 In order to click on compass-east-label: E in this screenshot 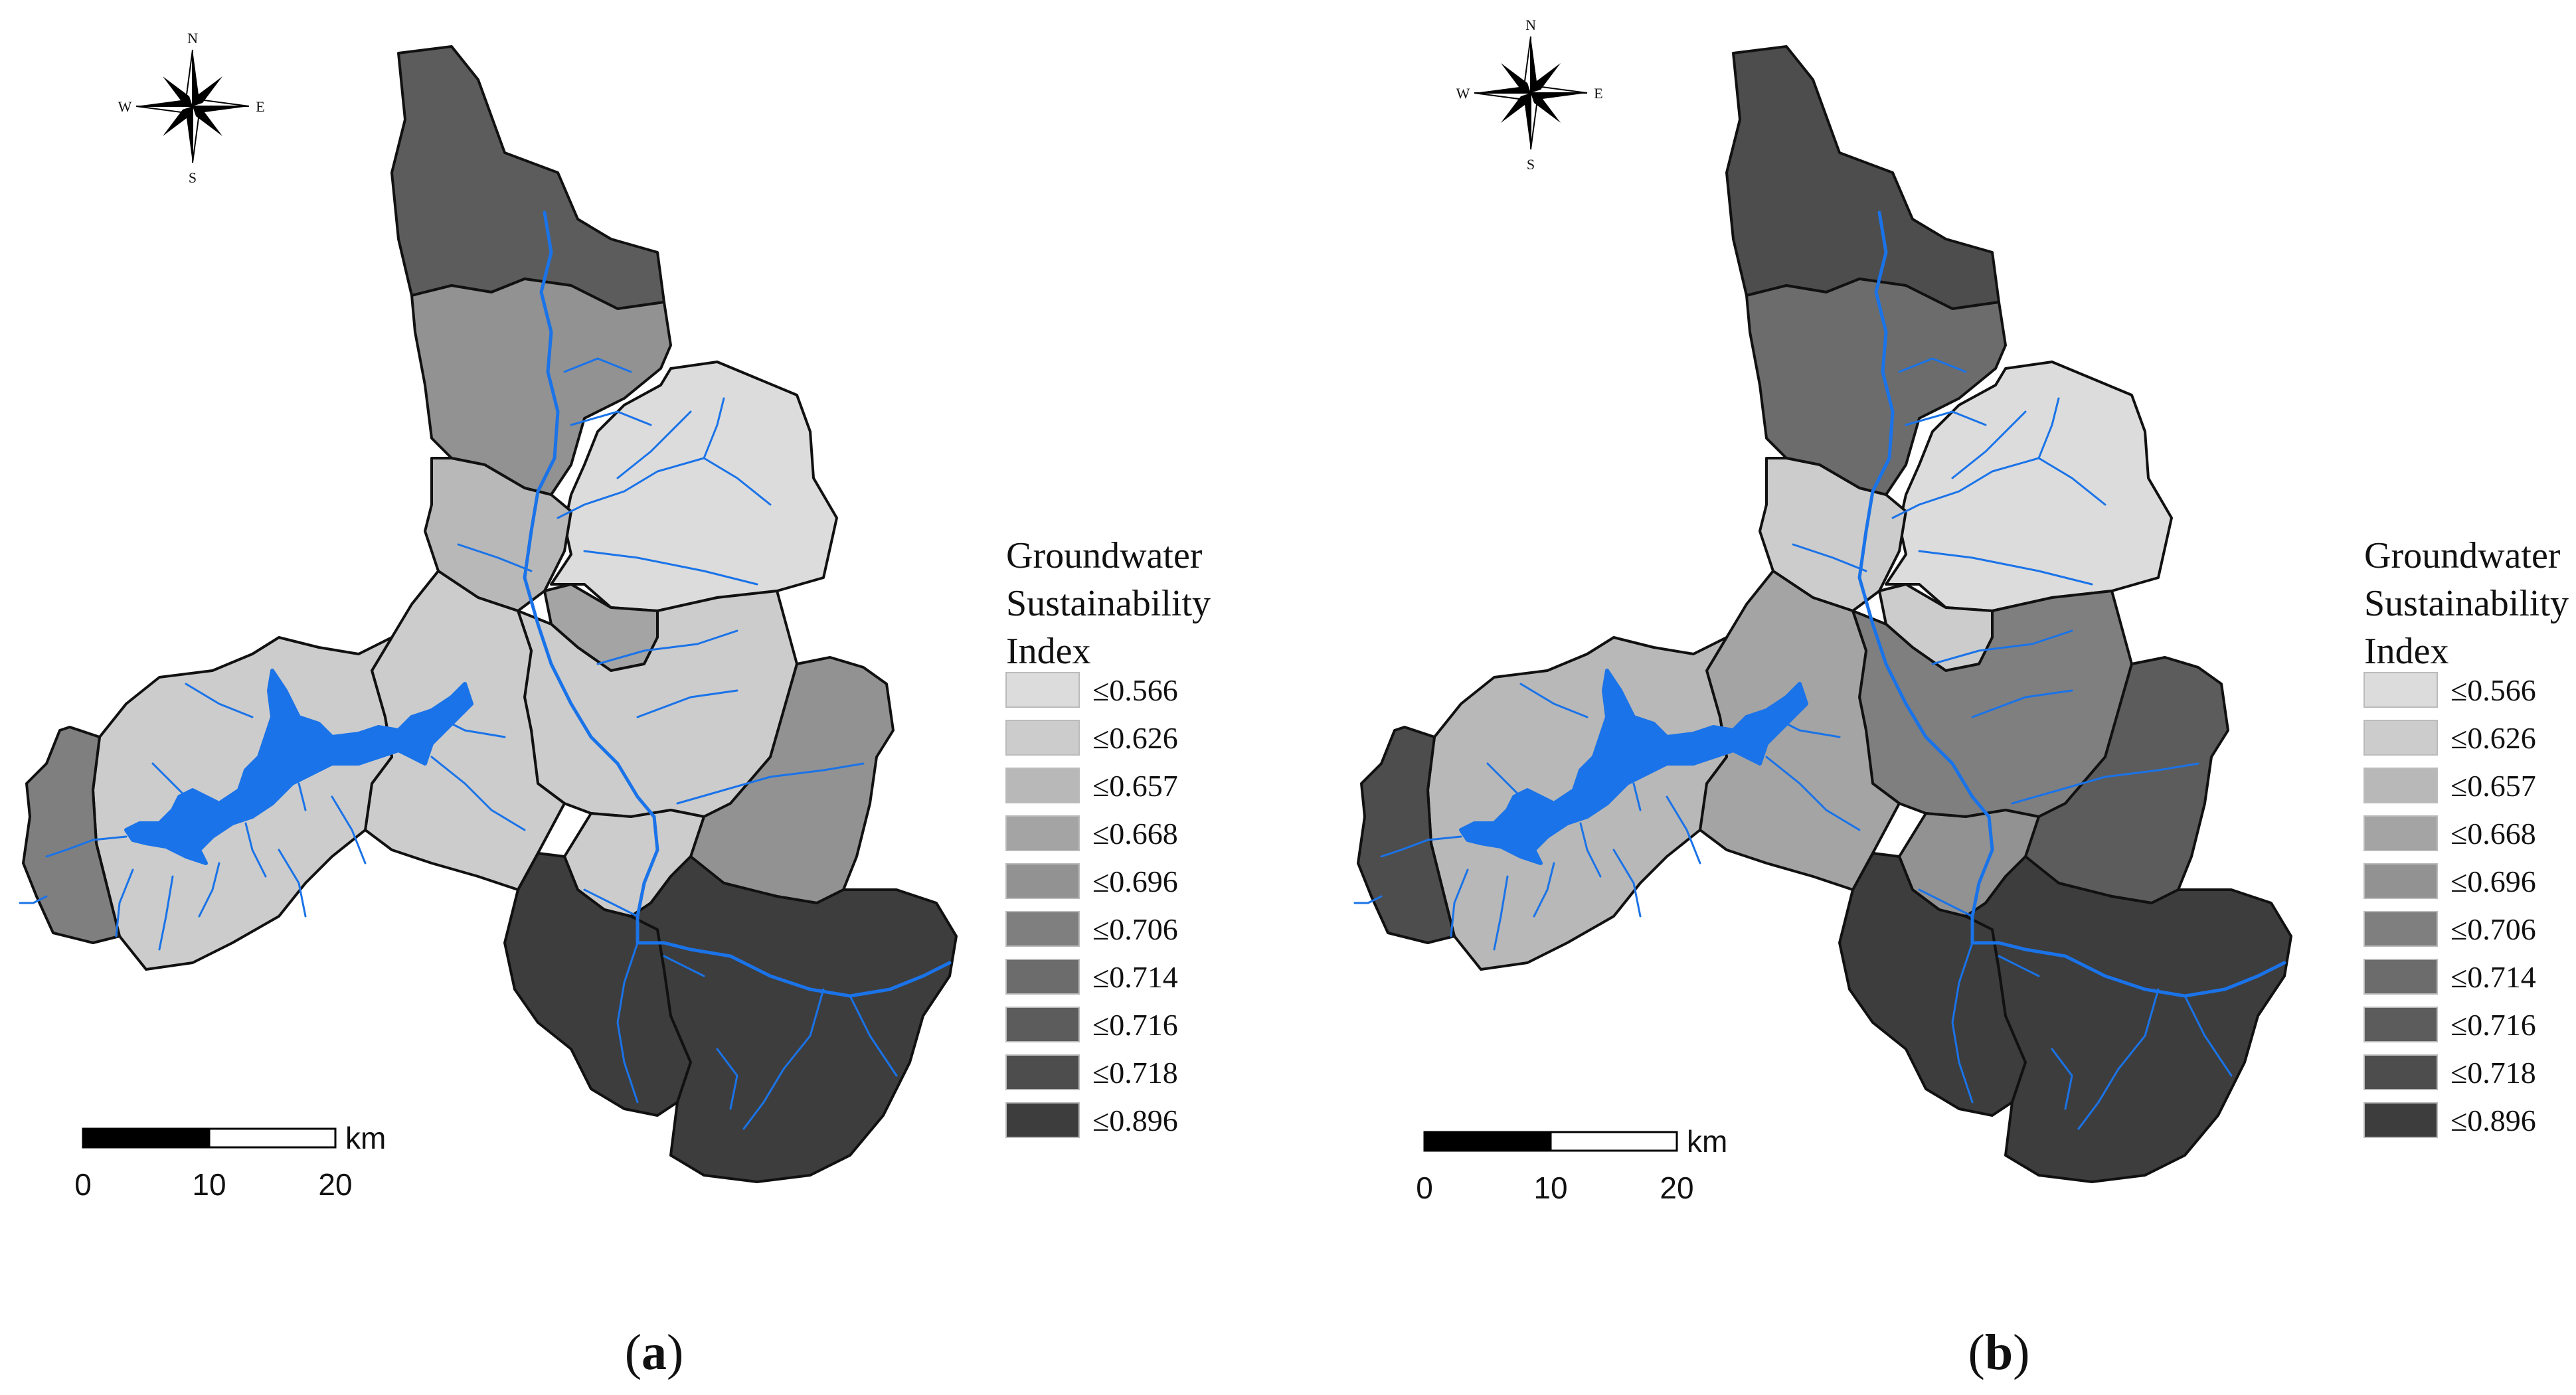, I will do `click(1598, 93)`.